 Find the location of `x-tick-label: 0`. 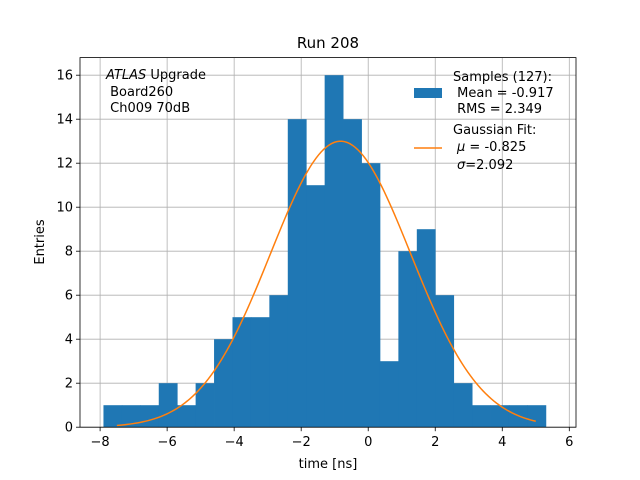

x-tick-label: 0 is located at coordinates (368, 442).